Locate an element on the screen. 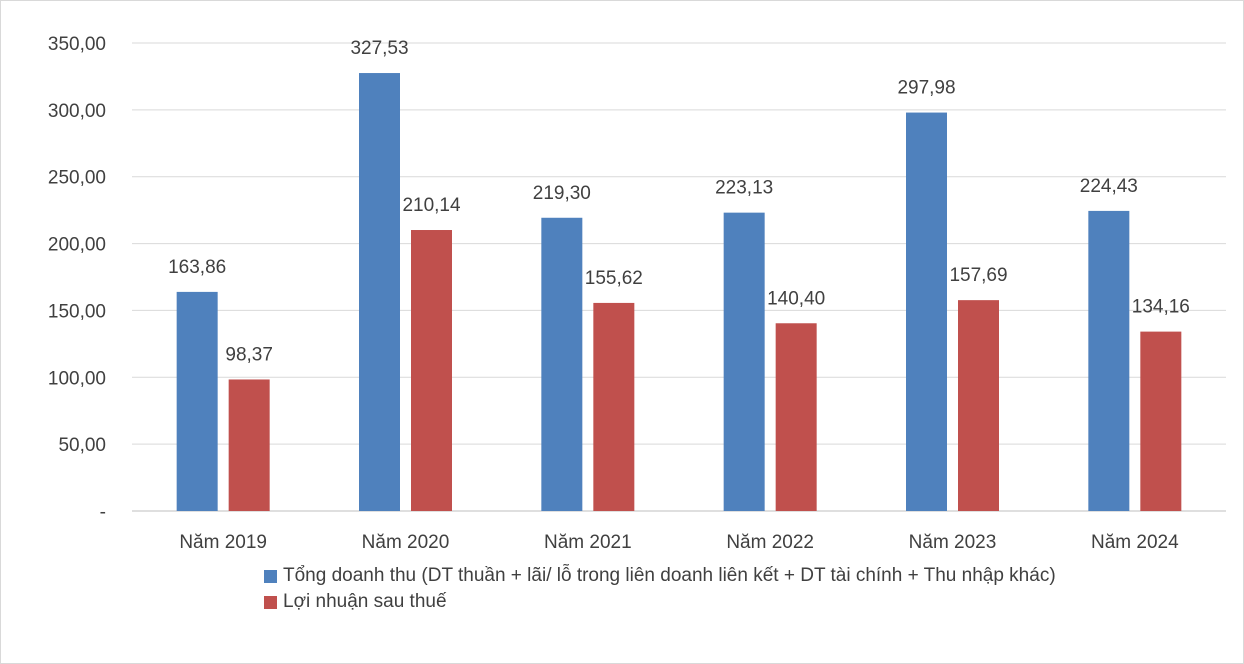 This screenshot has height=664, width=1244. x-tick-label: Năm 2020 is located at coordinates (406, 542).